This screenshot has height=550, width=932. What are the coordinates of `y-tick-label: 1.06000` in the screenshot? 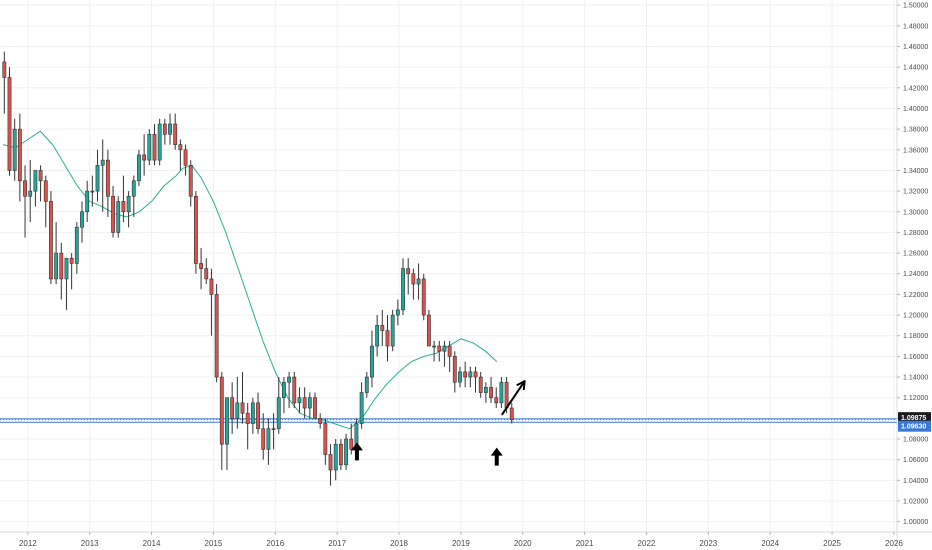 It's located at (915, 460).